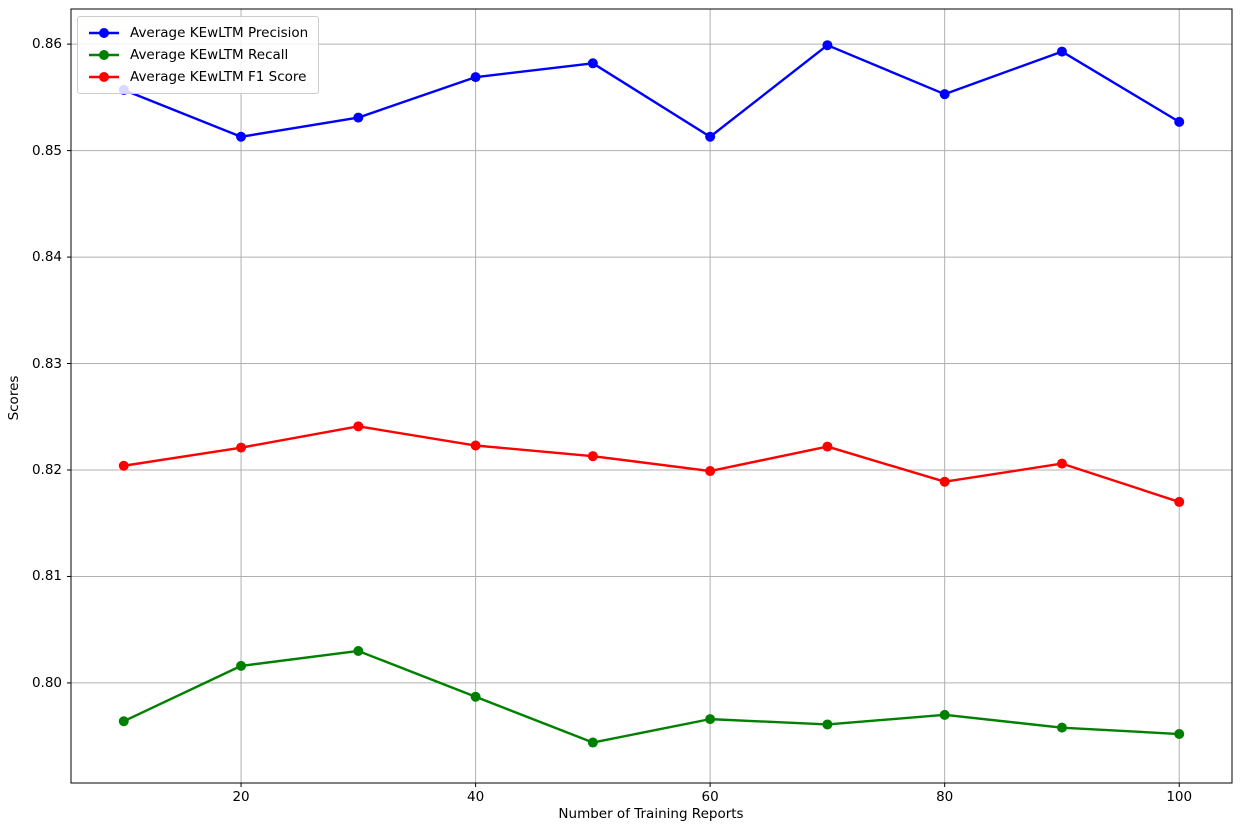 The height and width of the screenshot is (833, 1242). What do you see at coordinates (209, 55) in the screenshot?
I see `legend-label: Average KEwLTM Recall` at bounding box center [209, 55].